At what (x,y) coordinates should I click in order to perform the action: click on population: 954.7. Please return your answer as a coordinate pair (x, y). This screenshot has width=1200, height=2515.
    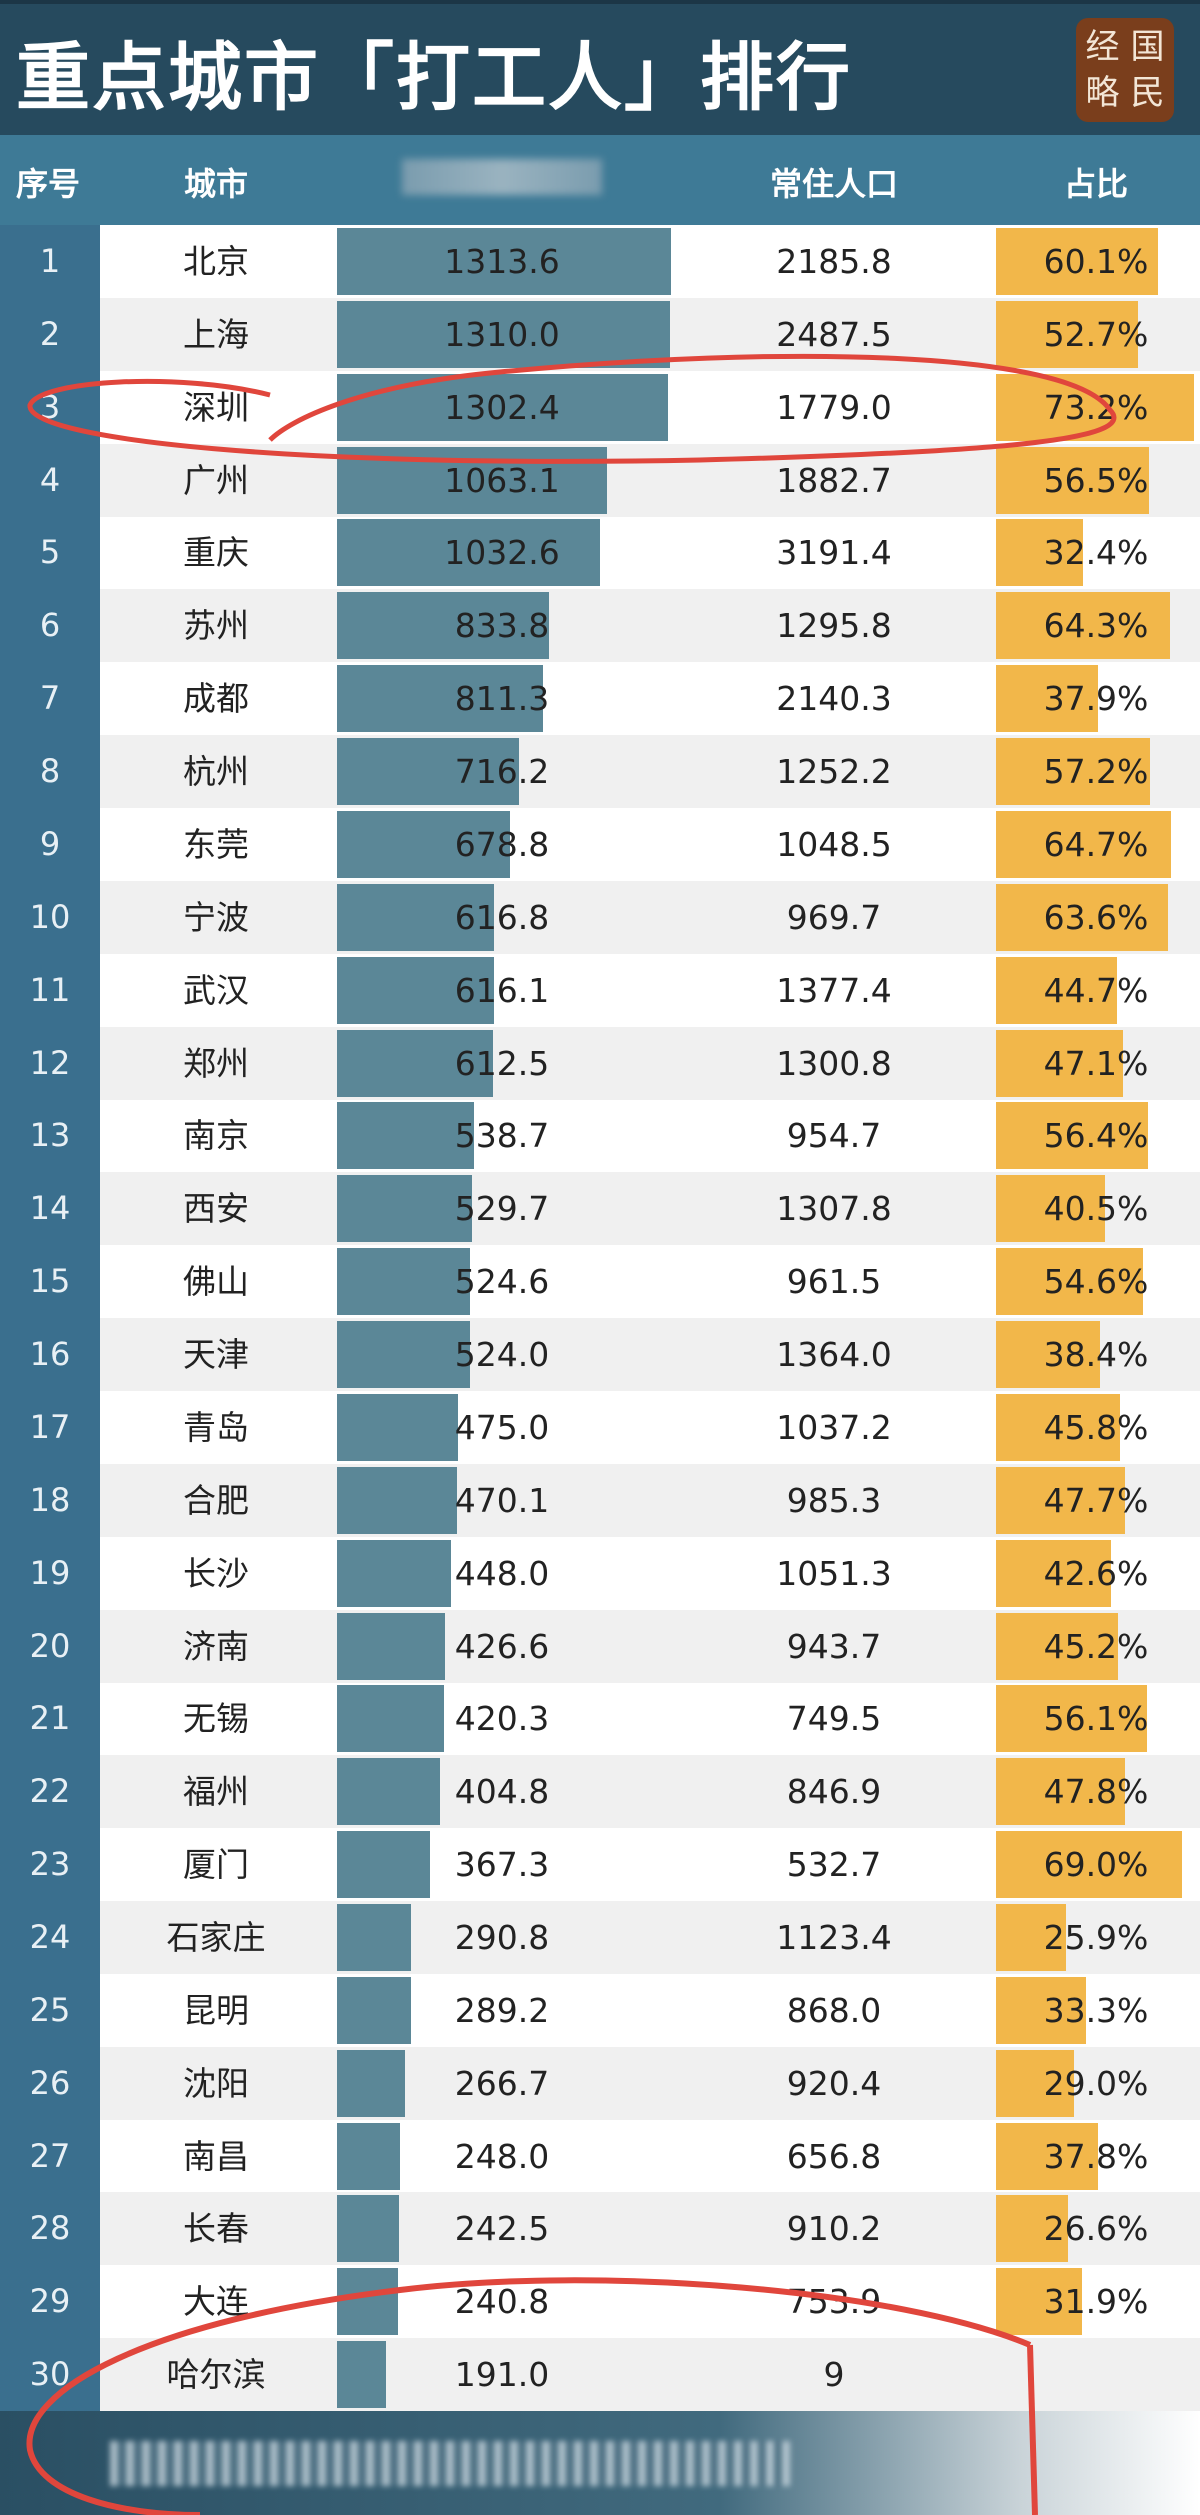
    Looking at the image, I should click on (834, 1136).